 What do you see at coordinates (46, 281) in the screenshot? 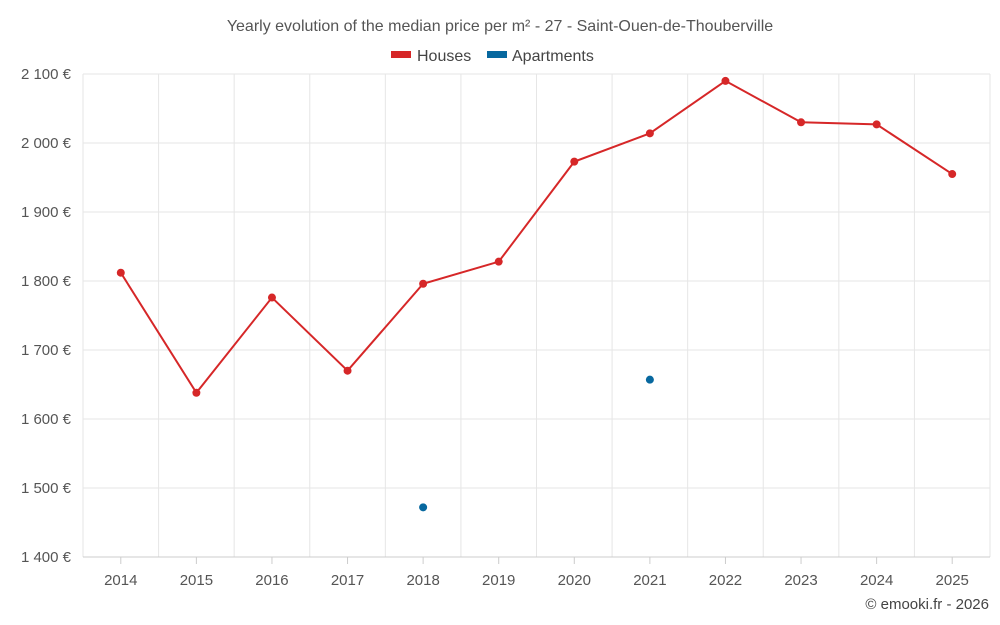
I see `y-tick-label: 1 800 €` at bounding box center [46, 281].